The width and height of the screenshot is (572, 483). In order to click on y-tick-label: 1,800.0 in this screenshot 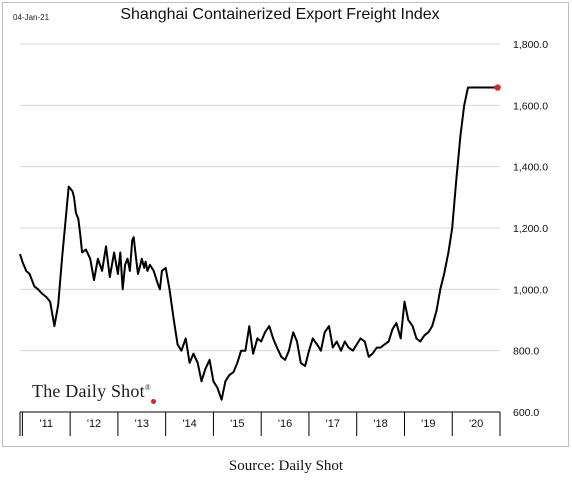, I will do `click(530, 45)`.